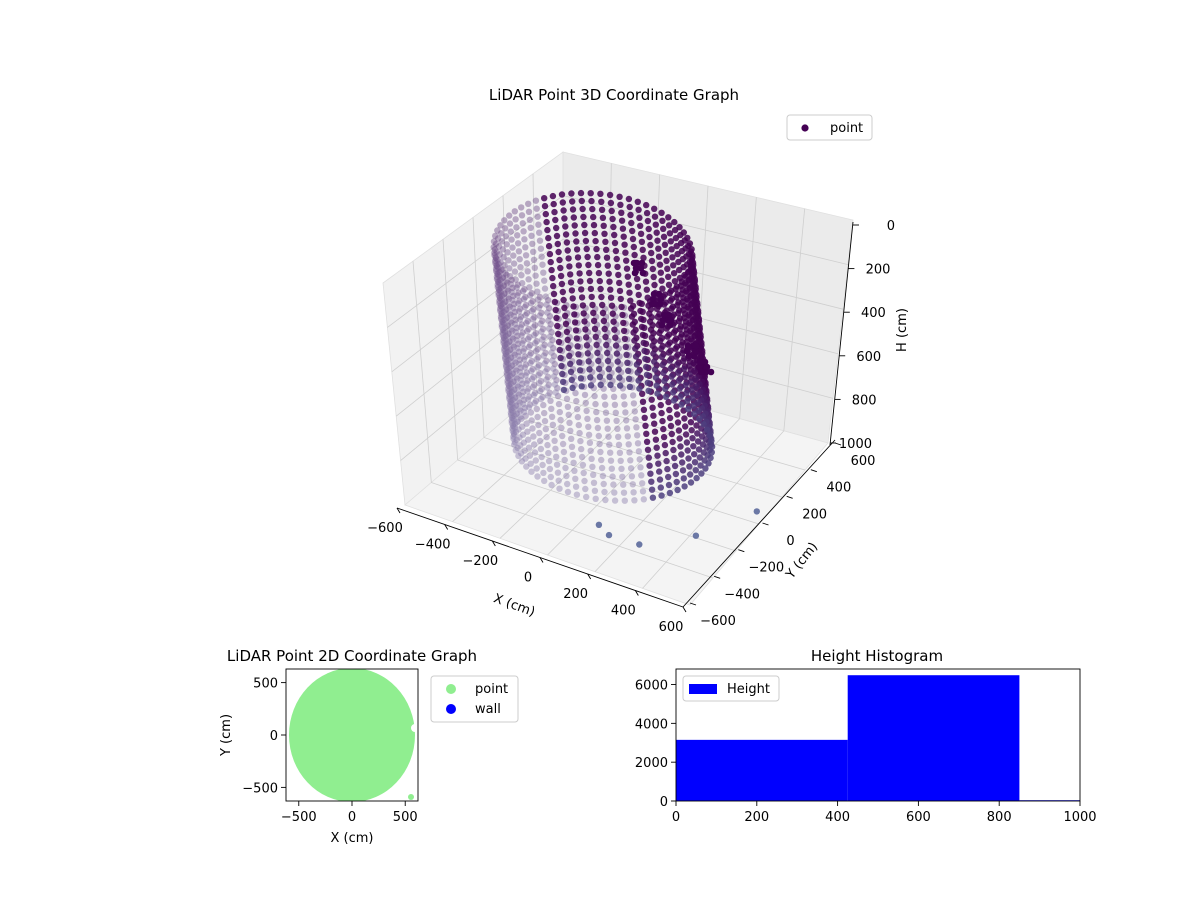 This screenshot has width=1200, height=900. I want to click on z-axis-line, so click(841, 333).